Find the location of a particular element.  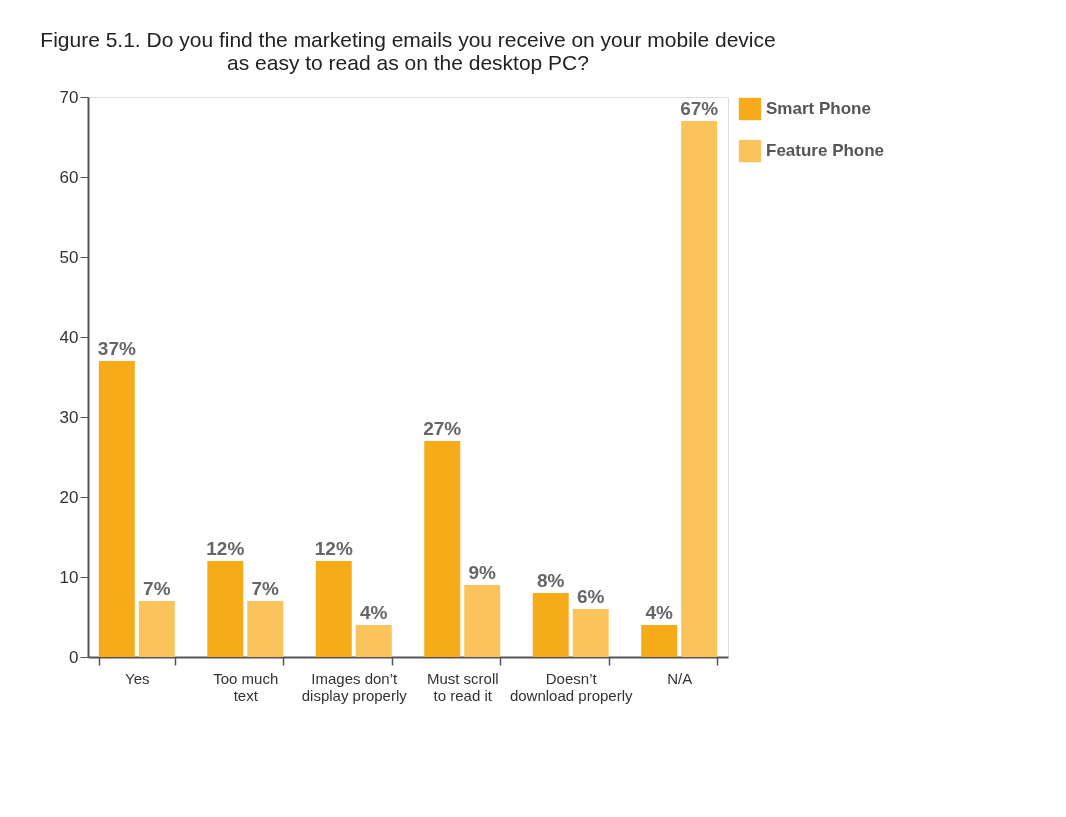

text: as easy to read as on the desktop PC? is located at coordinates (408, 62).